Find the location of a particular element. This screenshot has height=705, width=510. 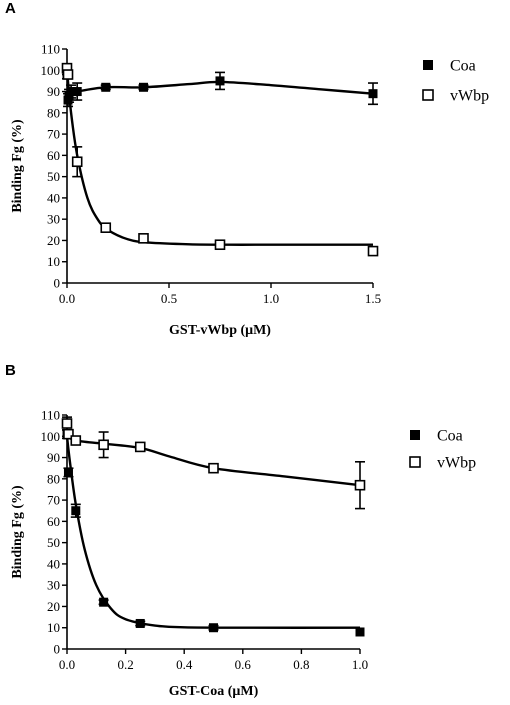

fit-curve is located at coordinates (213, 461).